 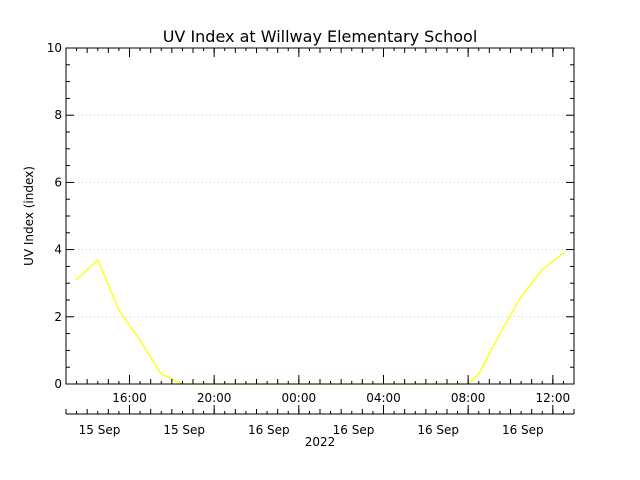 I want to click on y-tick-label: 10, so click(x=54, y=48).